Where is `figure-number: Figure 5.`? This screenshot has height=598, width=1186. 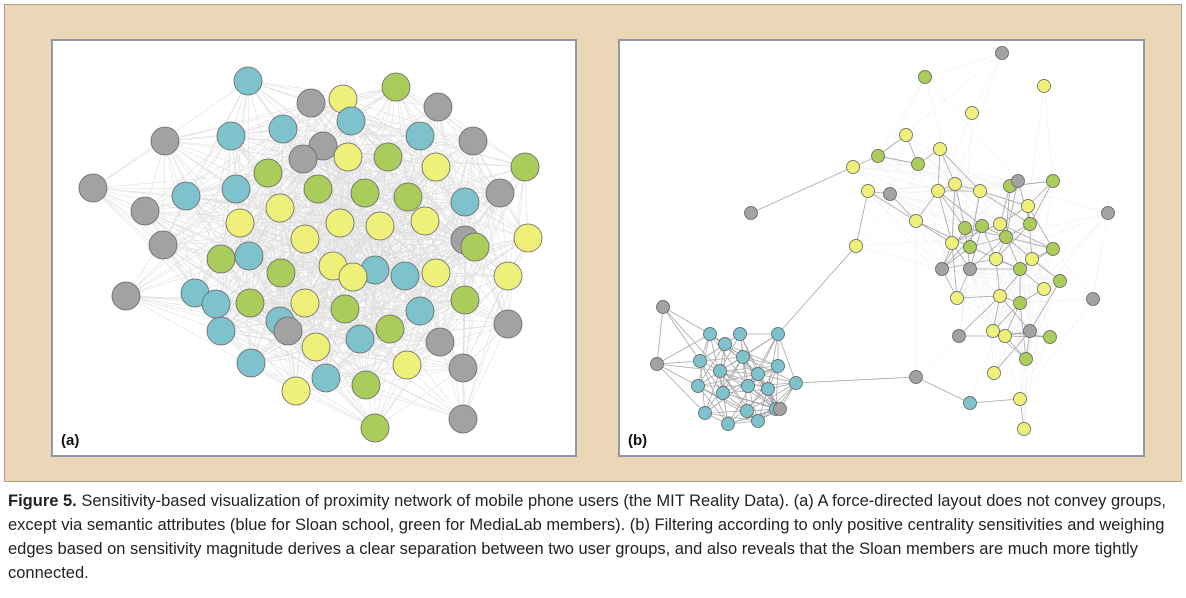
figure-number: Figure 5. is located at coordinates (42, 501).